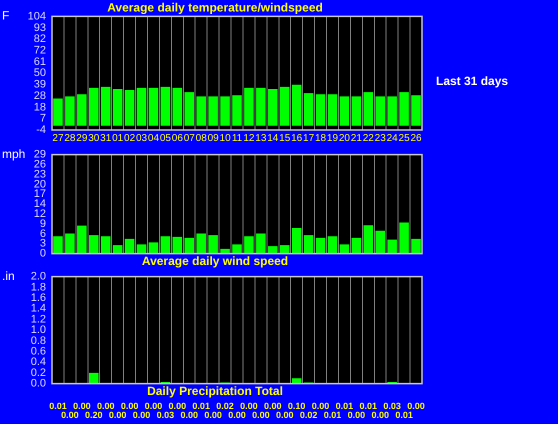 Image resolution: width=558 pixels, height=424 pixels. What do you see at coordinates (40, 62) in the screenshot?
I see `y-tick-label: 61` at bounding box center [40, 62].